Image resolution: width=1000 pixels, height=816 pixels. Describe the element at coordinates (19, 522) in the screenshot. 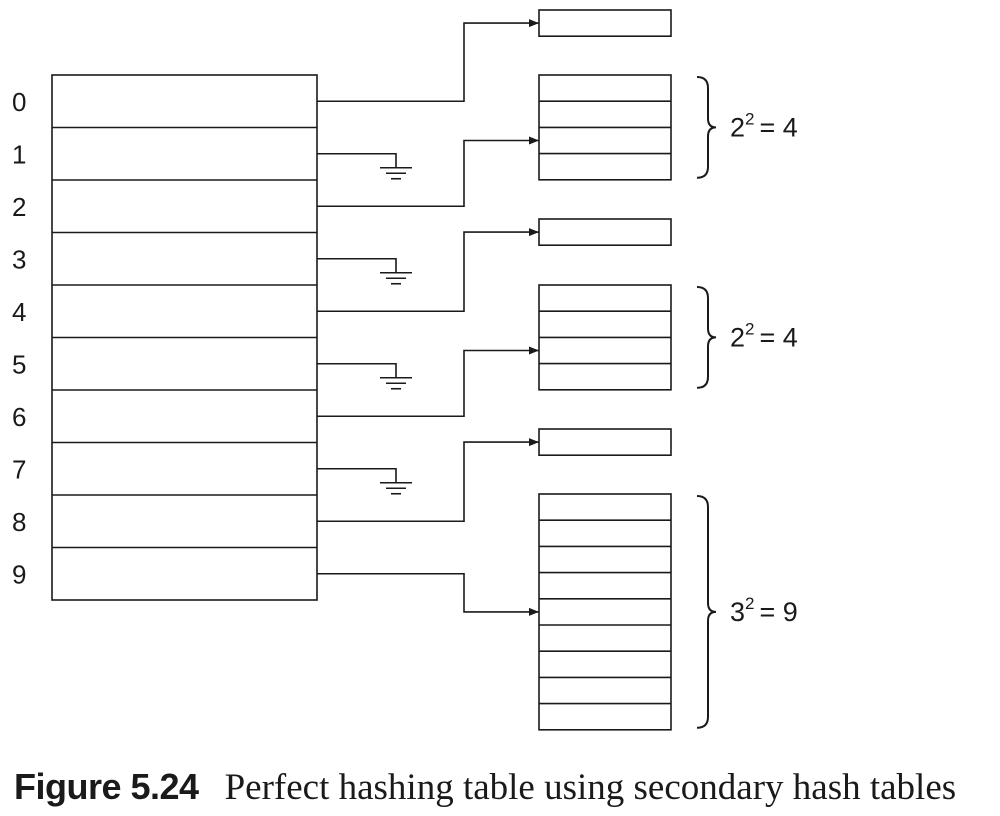

I see `slot-index: 8` at that location.